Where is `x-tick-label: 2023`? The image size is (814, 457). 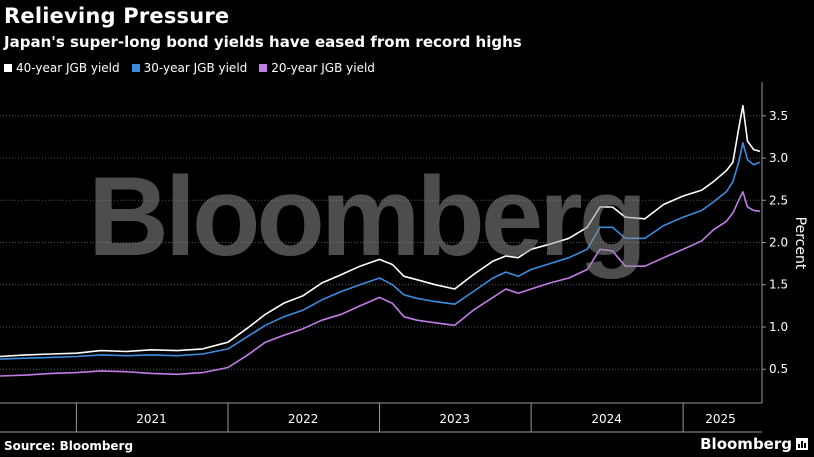 x-tick-label: 2023 is located at coordinates (454, 419).